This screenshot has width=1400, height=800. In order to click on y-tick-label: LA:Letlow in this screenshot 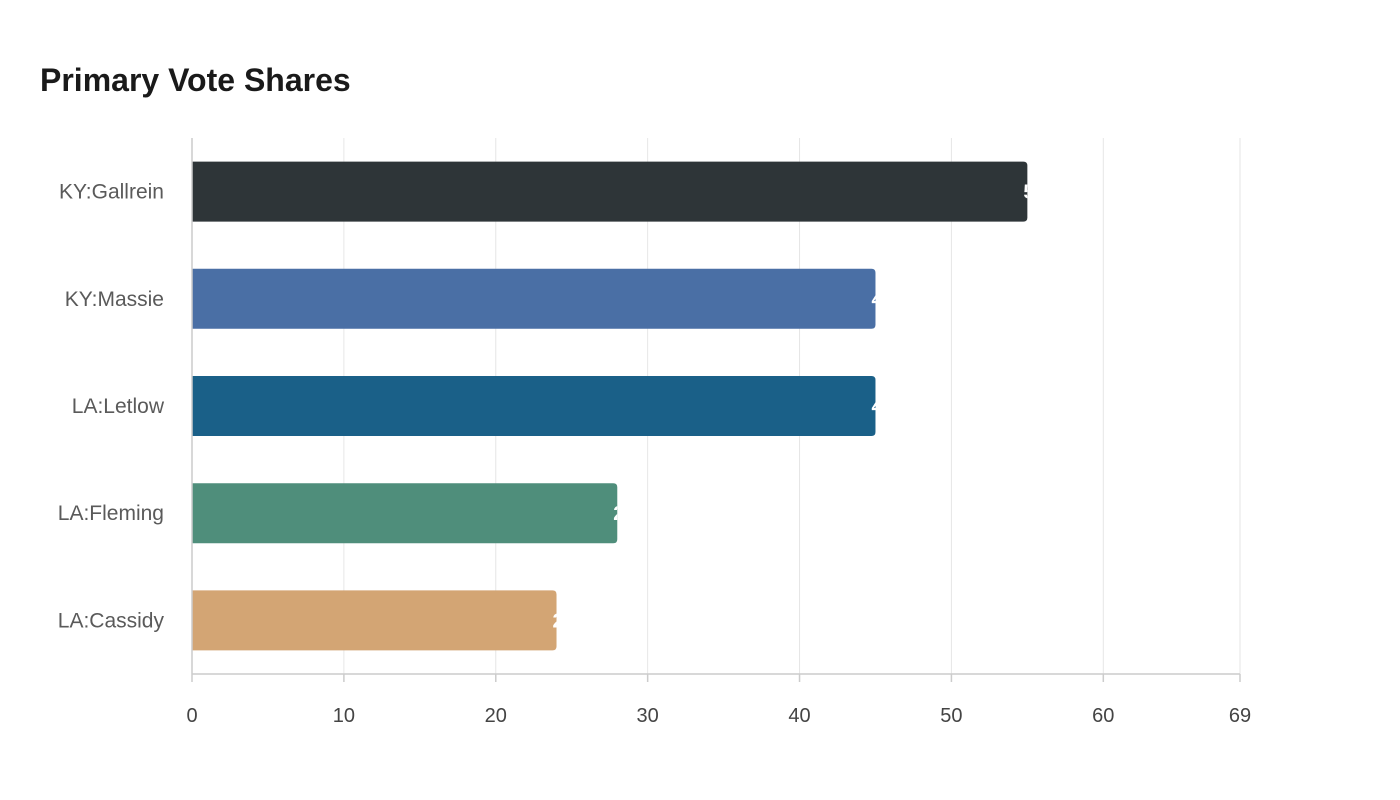, I will do `click(118, 406)`.